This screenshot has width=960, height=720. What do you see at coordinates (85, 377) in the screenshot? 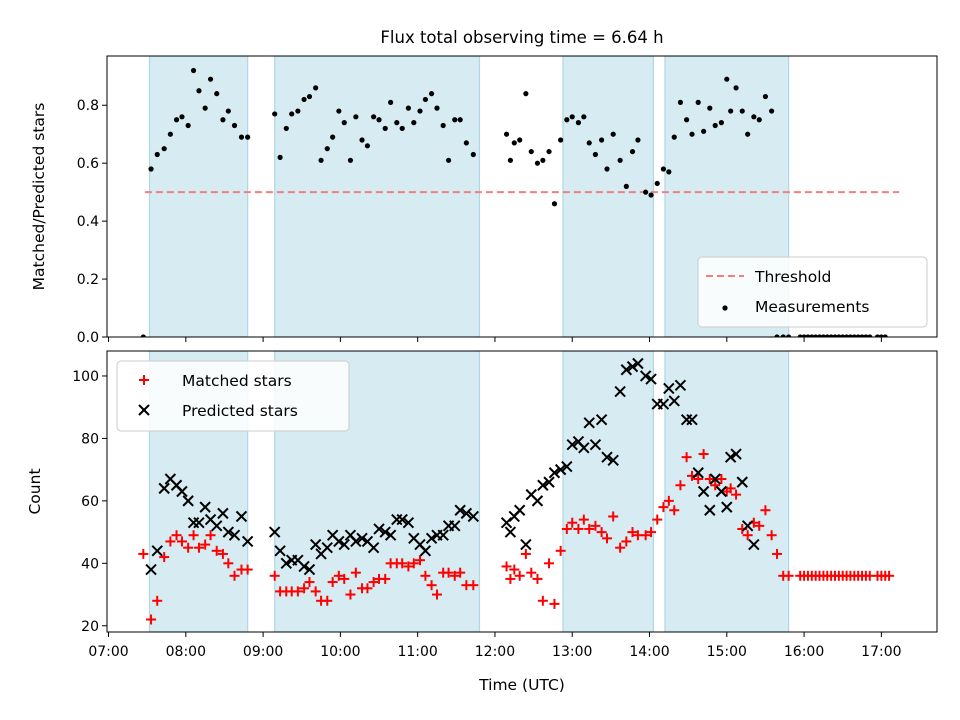
I see `y-tick-label: 100` at bounding box center [85, 377].